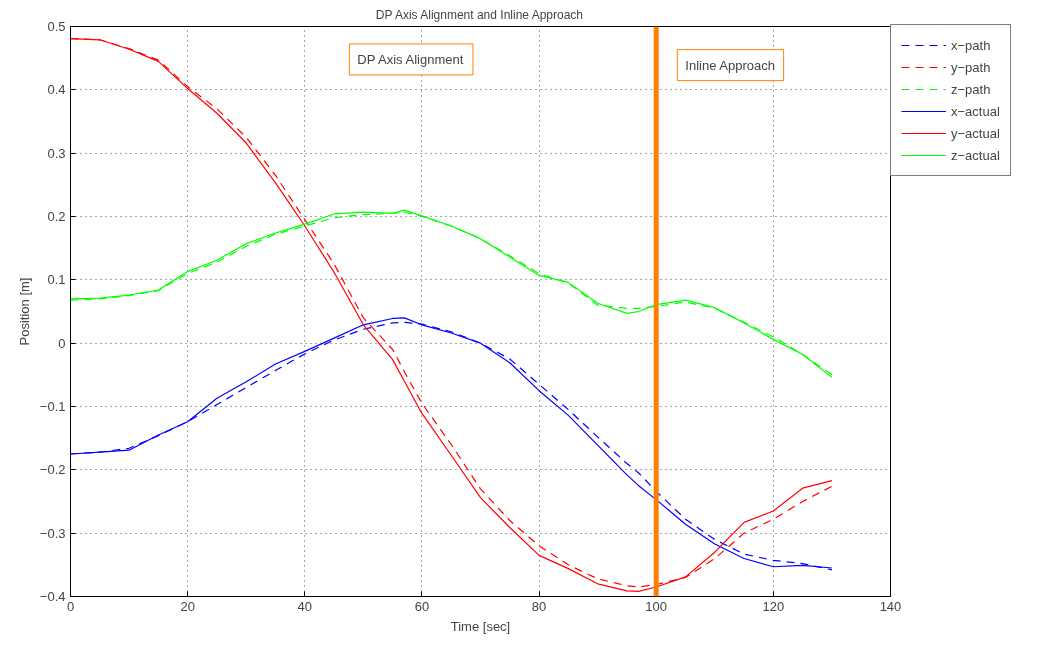  Describe the element at coordinates (56, 216) in the screenshot. I see `y-tick-label: 0.2` at that location.